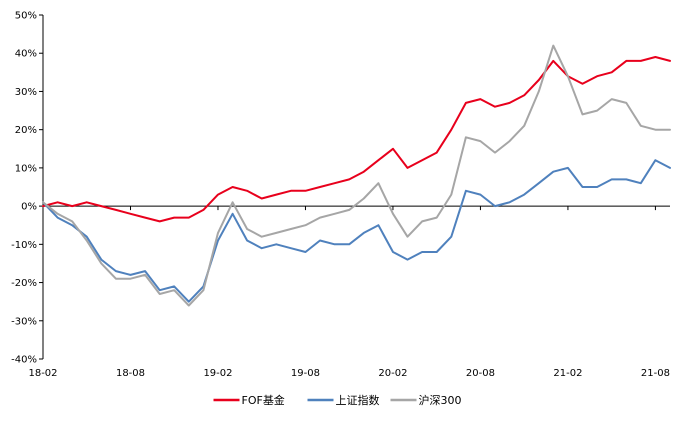  What do you see at coordinates (440, 400) in the screenshot?
I see `legend-label: 沪深300` at bounding box center [440, 400].